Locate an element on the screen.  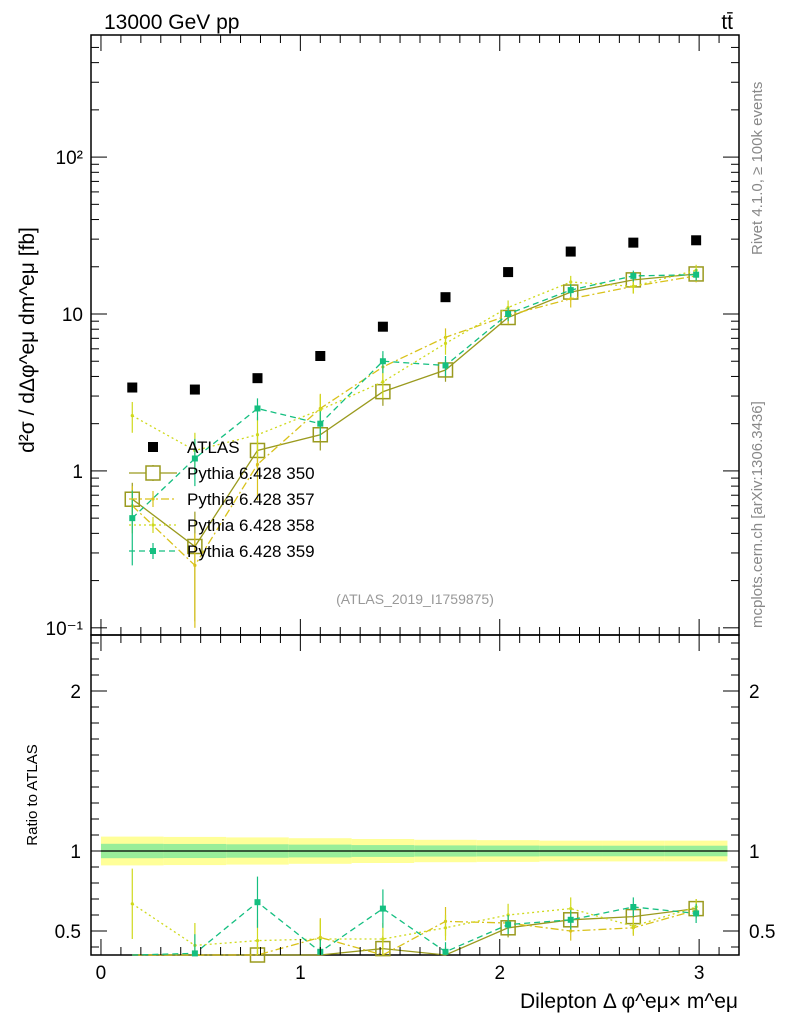
main-y-tick-label: 10 is located at coordinates (72, 315).